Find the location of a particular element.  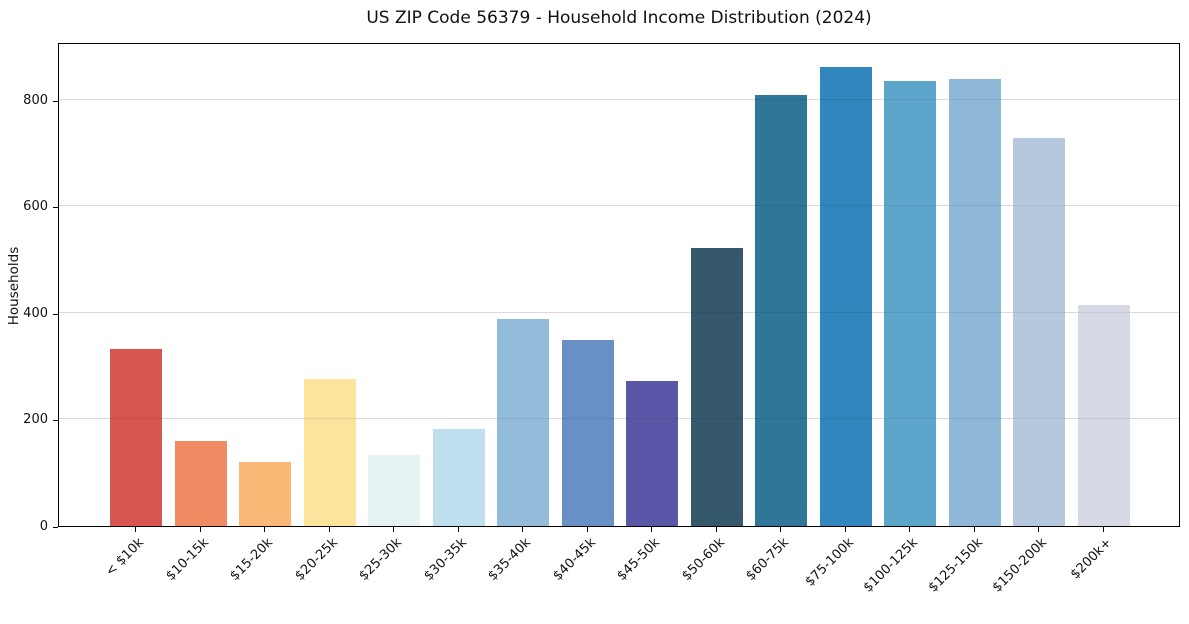

bar-$40-45k is located at coordinates (587, 432).